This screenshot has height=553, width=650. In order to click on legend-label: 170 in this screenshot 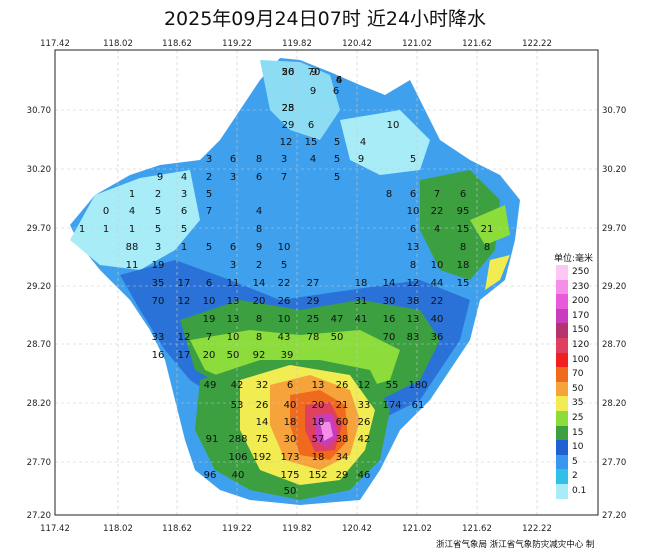, I will do `click(581, 315)`.